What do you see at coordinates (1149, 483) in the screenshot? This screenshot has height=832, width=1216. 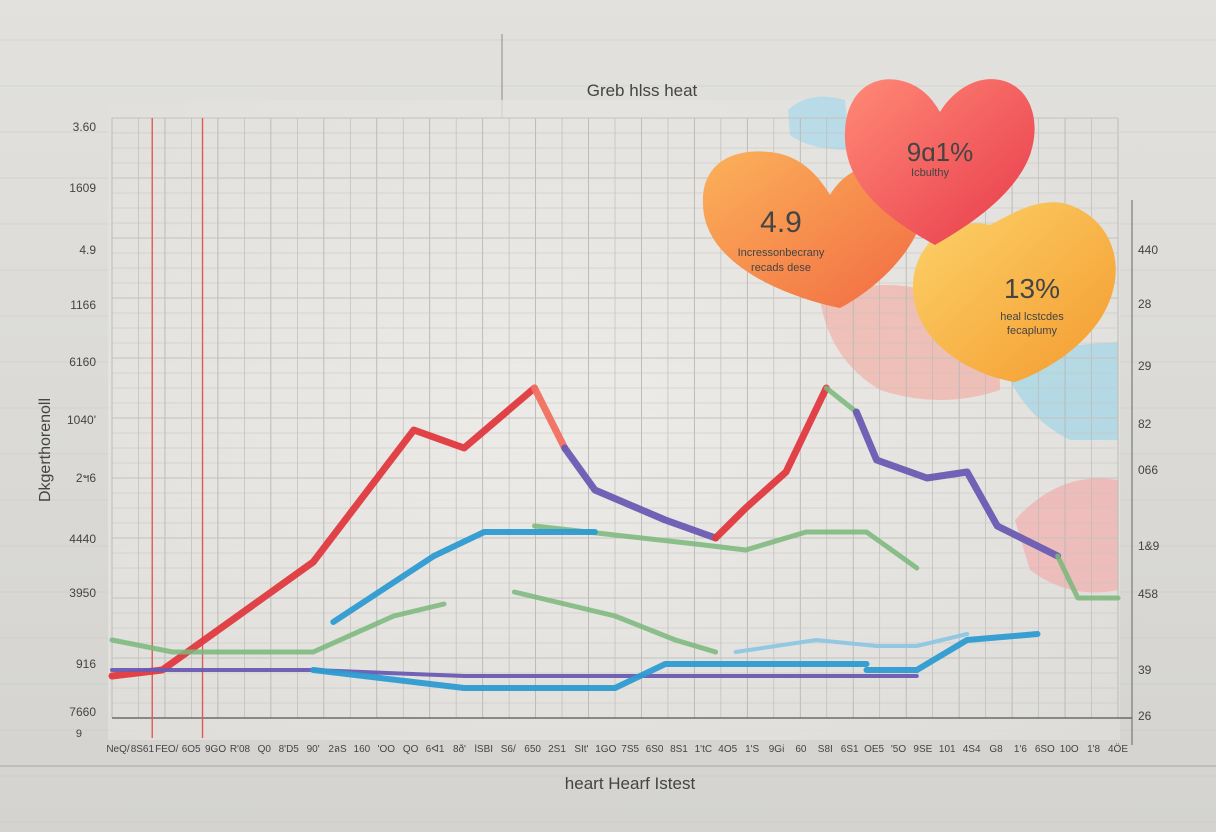 I see `y-axis-right: 440 28 29 82 066 1&9 458 39 26` at bounding box center [1149, 483].